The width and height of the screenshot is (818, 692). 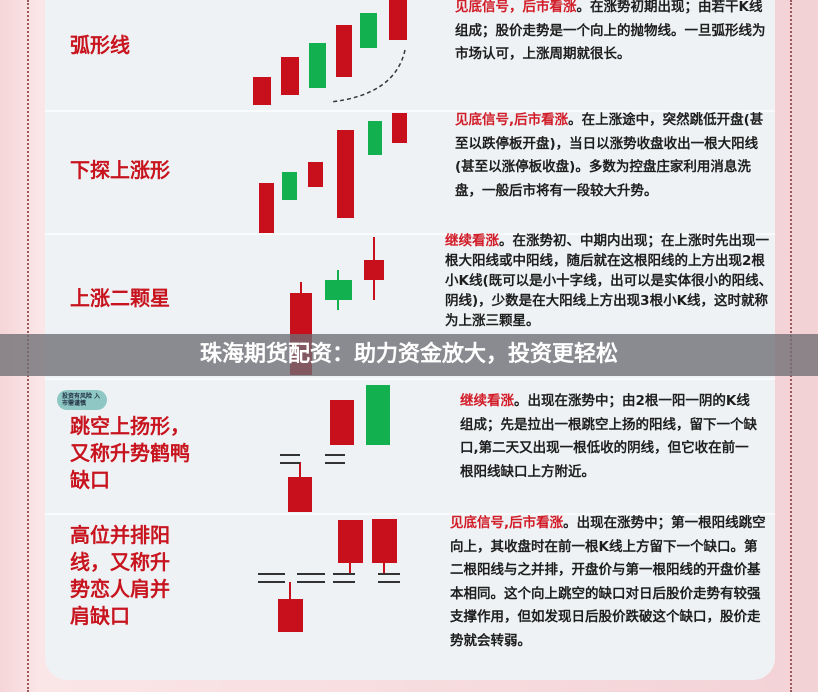 I want to click on pattern-title: 跳空上扬形，又称升势鹤鸭缺口, so click(x=130, y=453).